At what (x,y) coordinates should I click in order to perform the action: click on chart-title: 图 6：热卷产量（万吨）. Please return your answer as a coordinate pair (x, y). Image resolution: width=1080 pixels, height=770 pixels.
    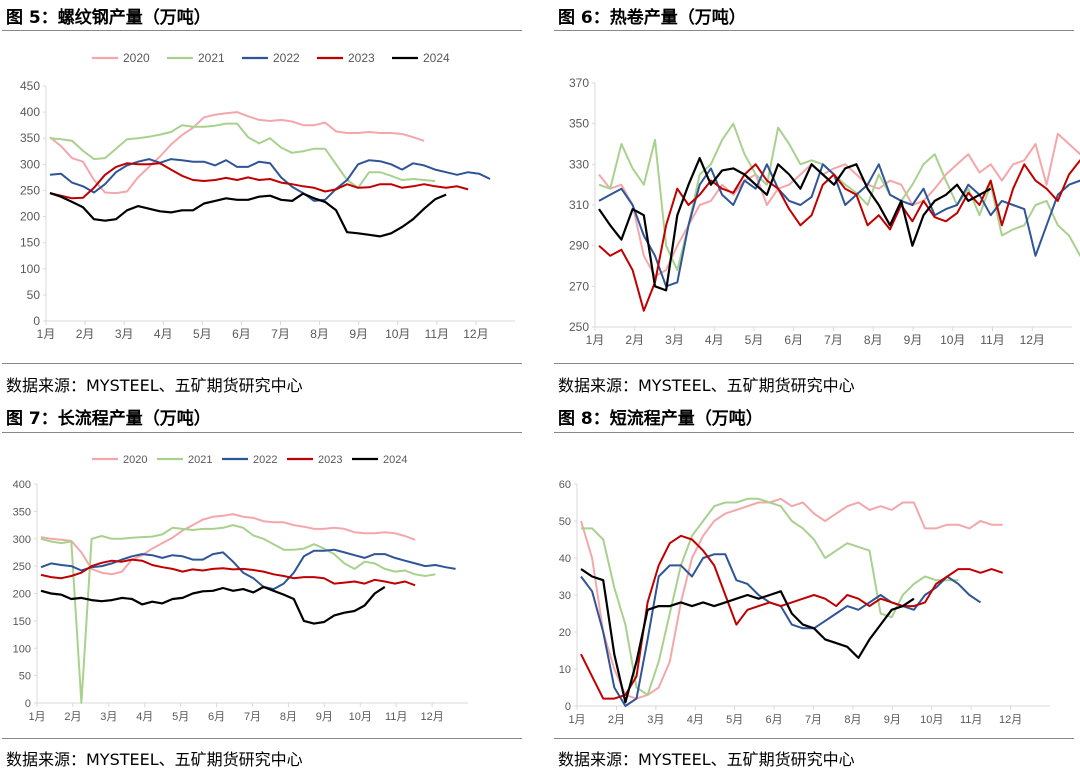
    Looking at the image, I should click on (652, 18).